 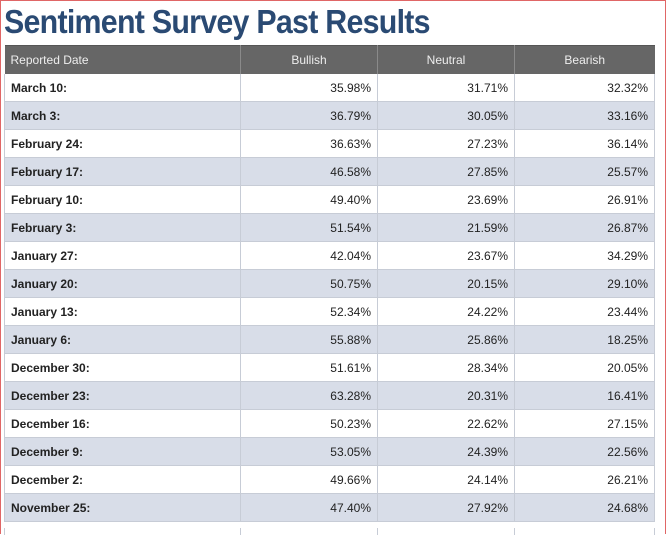 I want to click on bullish-cell: 63.28%, so click(x=309, y=395).